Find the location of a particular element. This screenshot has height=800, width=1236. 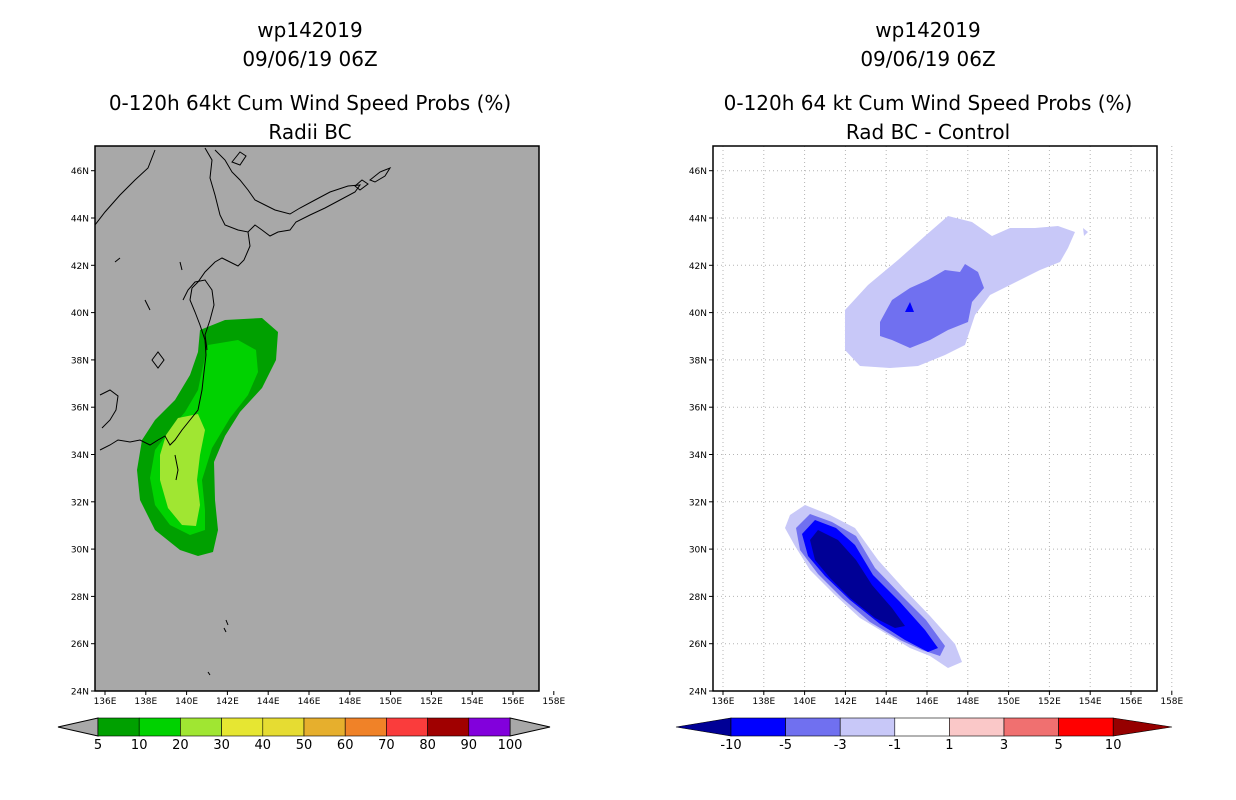

right-colorbar-low-arrow is located at coordinates (703, 727).